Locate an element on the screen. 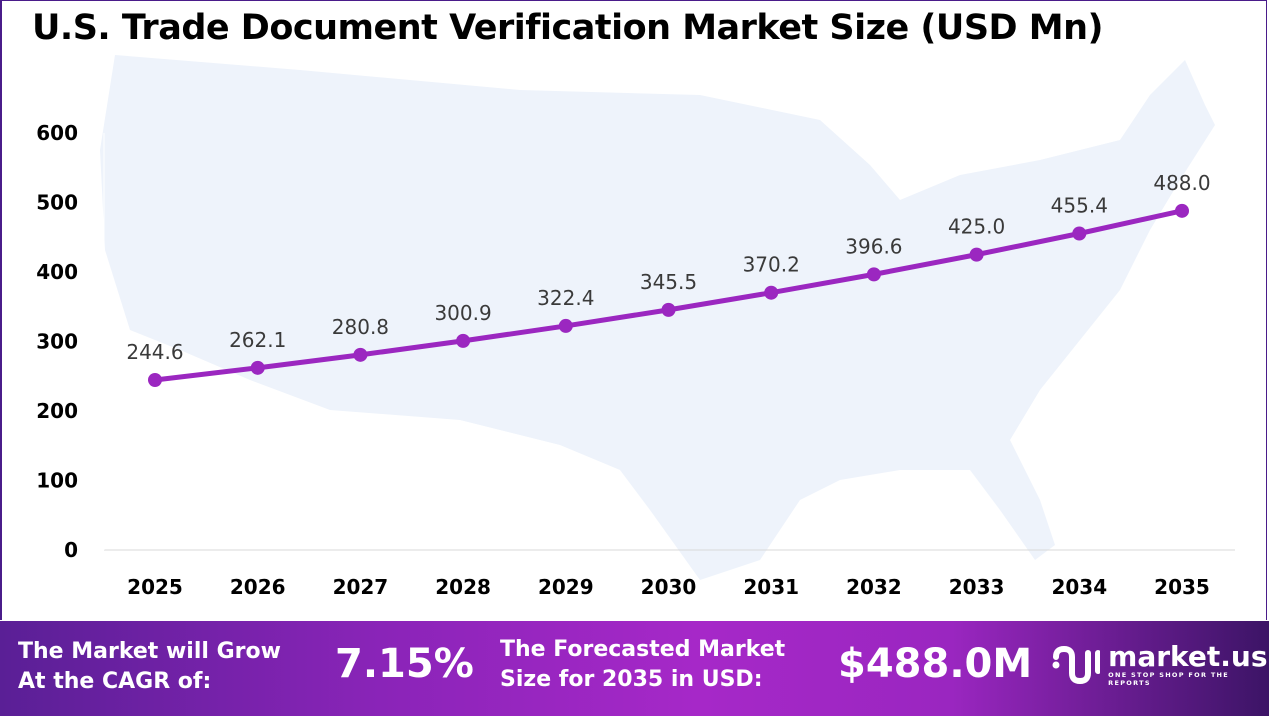  data-label: 455.4 is located at coordinates (1079, 205).